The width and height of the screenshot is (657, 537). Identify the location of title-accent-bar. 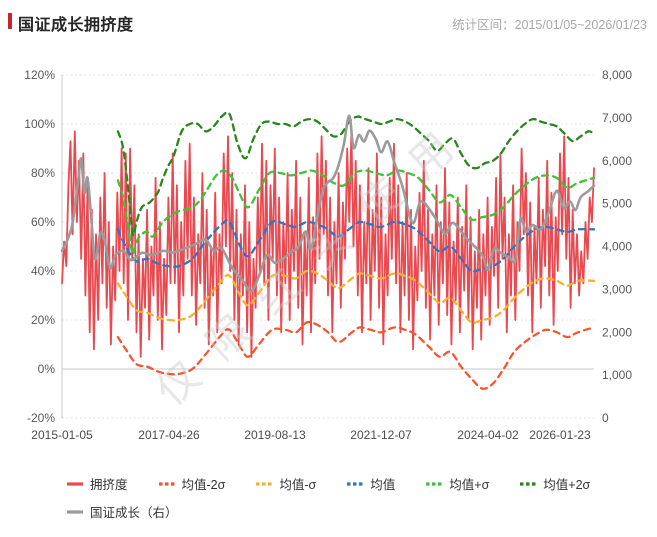
(10, 21).